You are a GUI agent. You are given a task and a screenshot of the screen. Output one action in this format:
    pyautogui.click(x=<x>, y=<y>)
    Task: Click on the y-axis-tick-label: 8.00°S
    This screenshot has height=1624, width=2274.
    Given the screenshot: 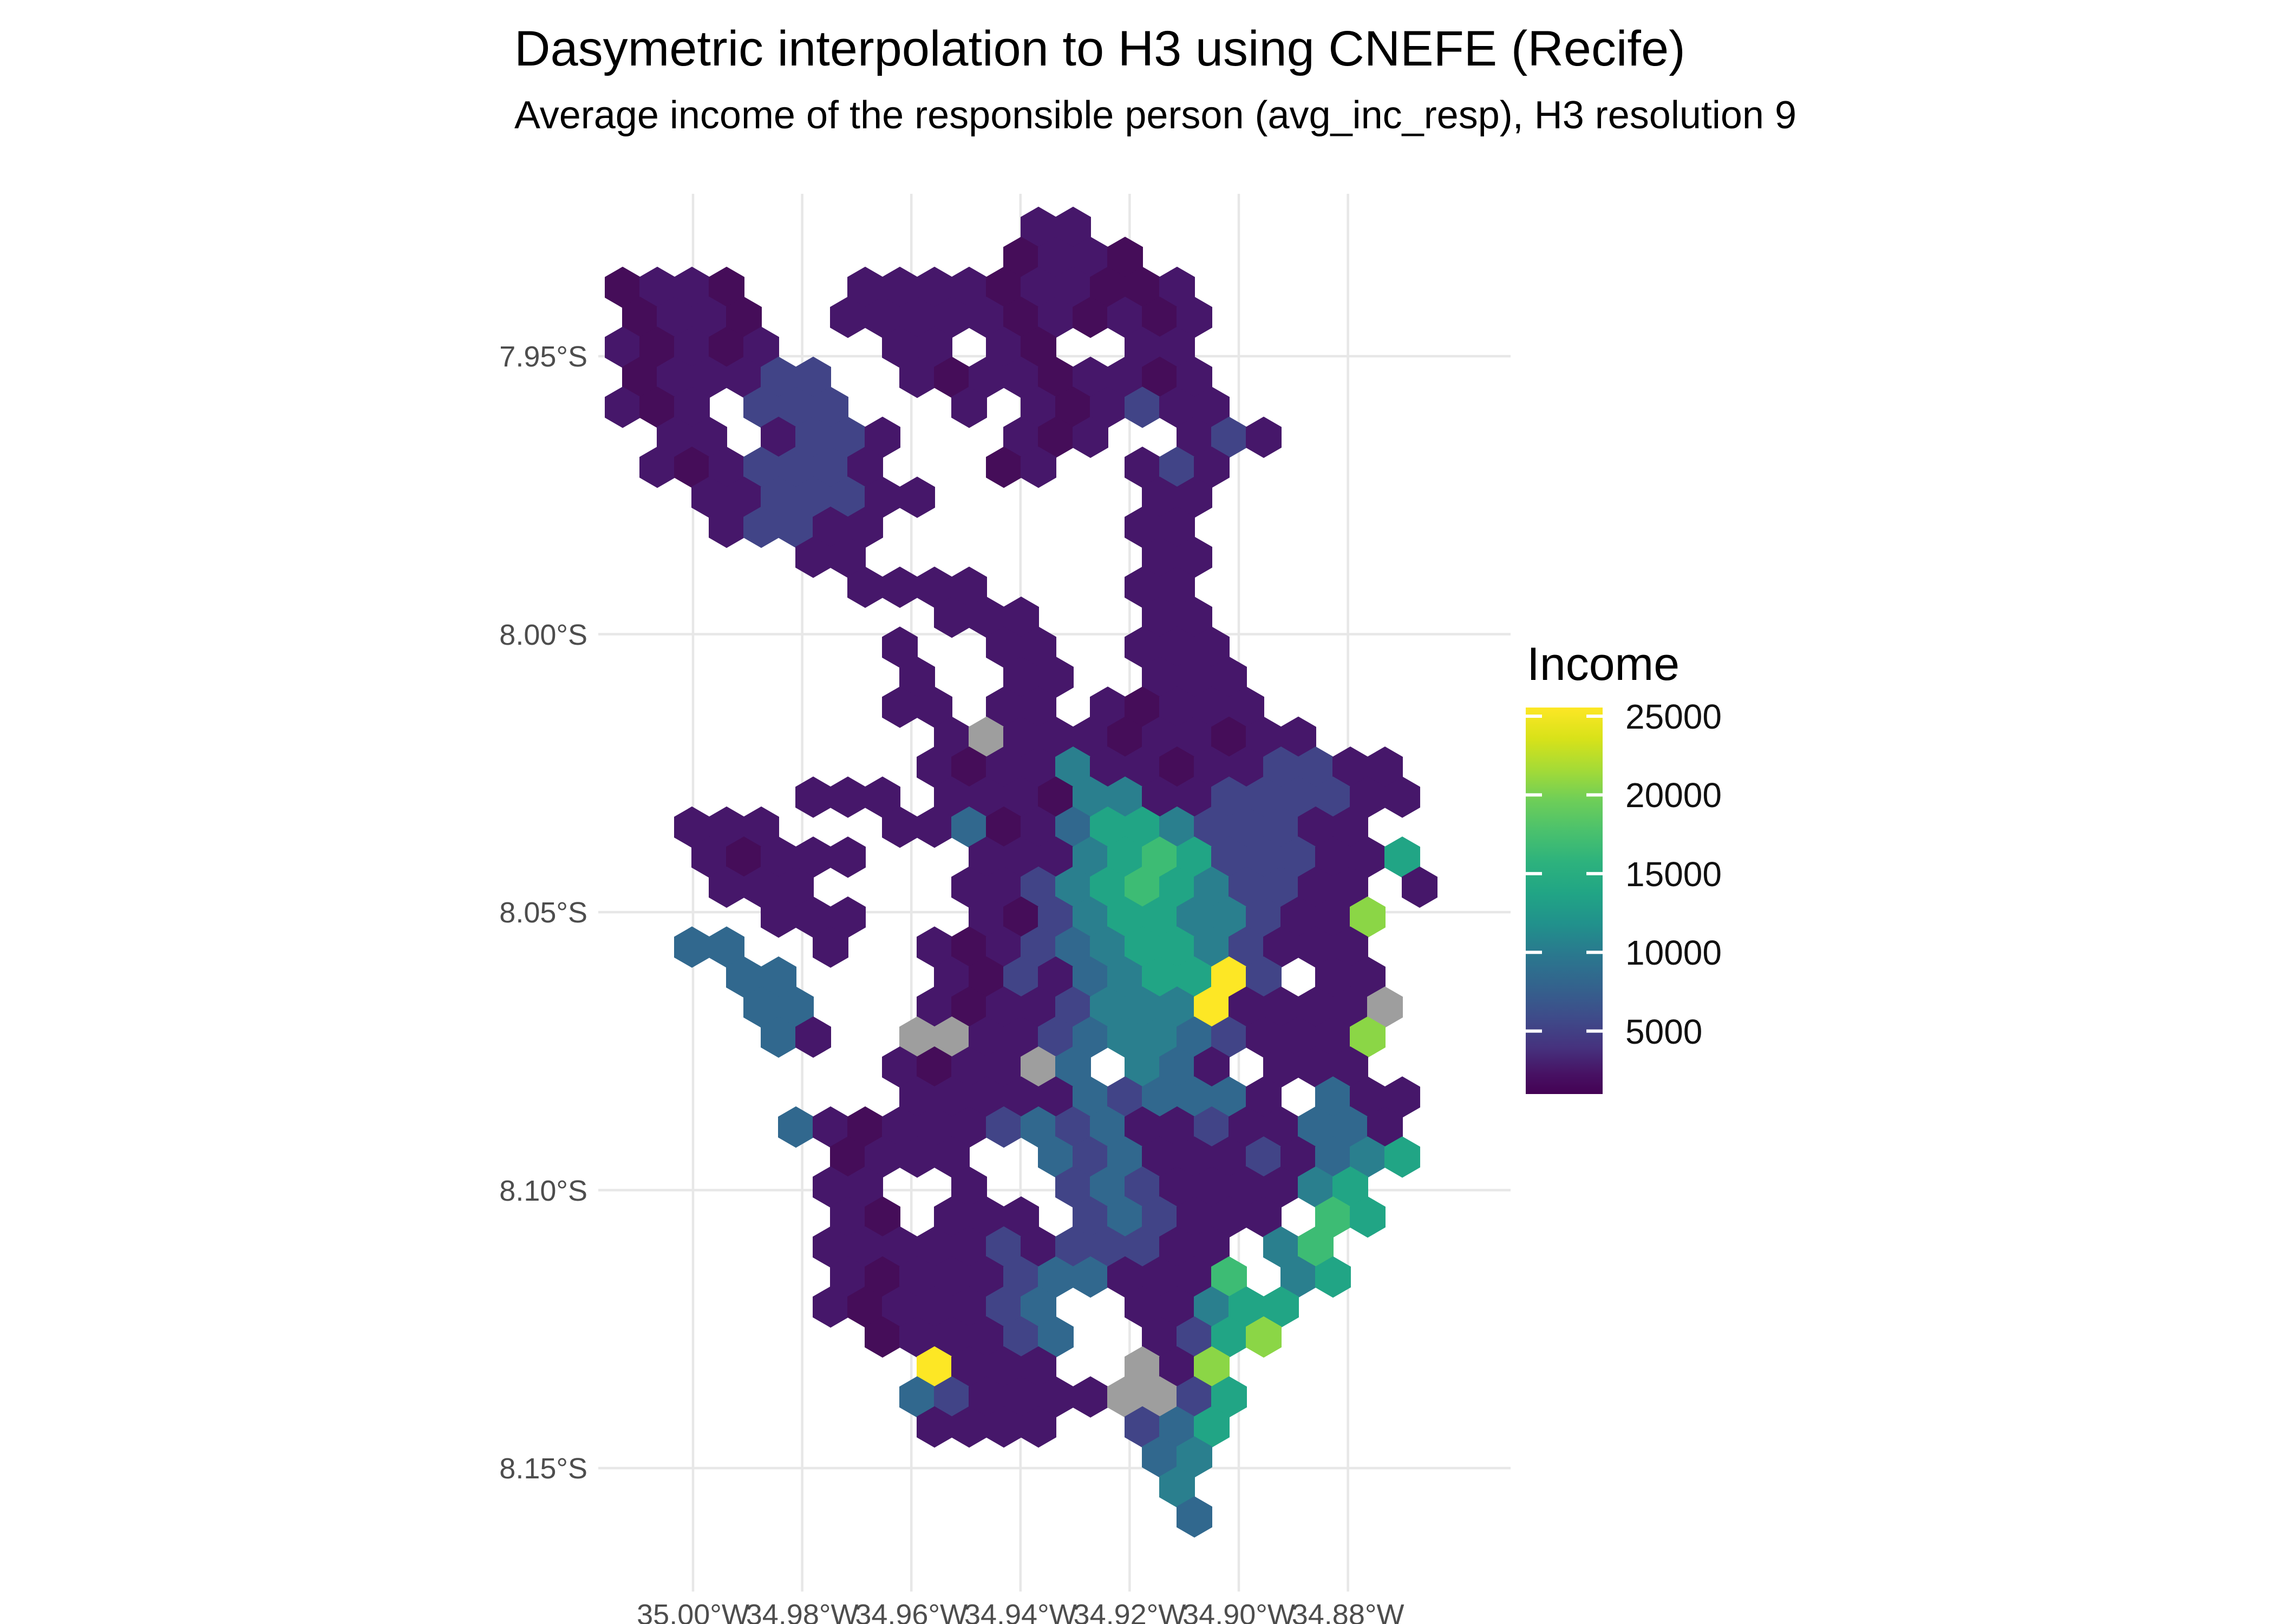 What is the action you would take?
    pyautogui.click(x=543, y=634)
    